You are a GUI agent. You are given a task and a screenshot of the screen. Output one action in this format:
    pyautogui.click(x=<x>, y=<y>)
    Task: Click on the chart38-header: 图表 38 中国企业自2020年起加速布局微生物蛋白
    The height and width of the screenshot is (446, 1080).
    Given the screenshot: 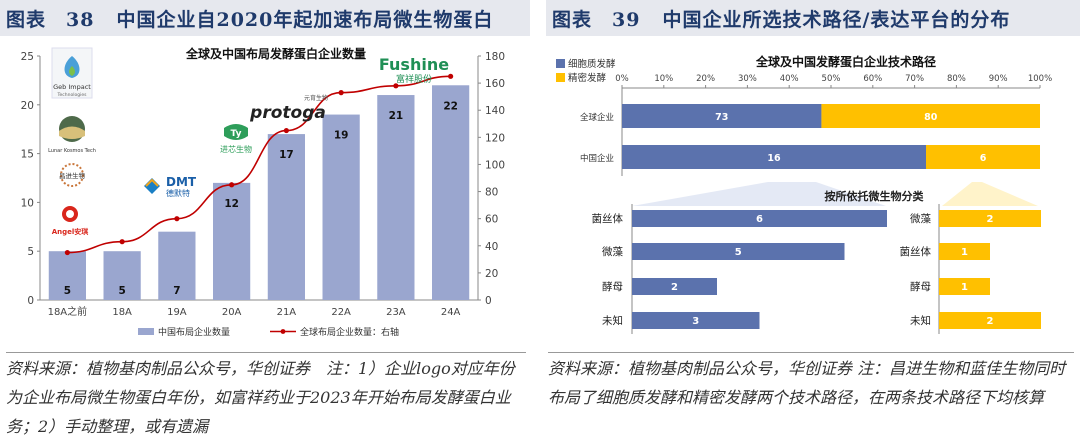 What is the action you would take?
    pyautogui.click(x=265, y=18)
    